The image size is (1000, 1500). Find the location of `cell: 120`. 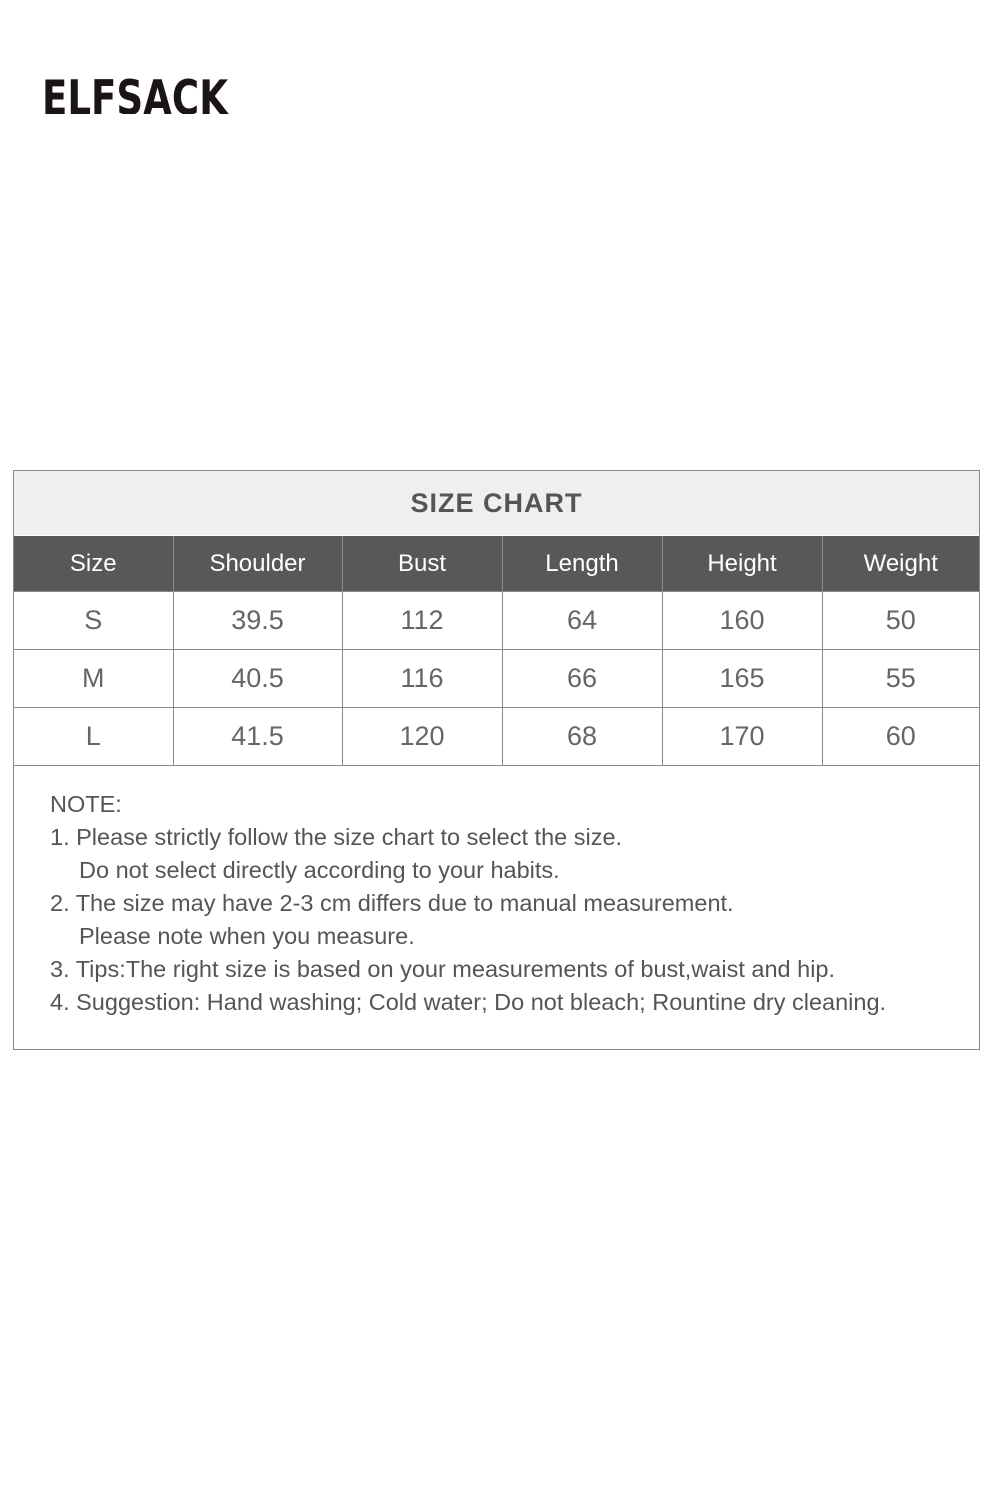

cell: 120 is located at coordinates (421, 736).